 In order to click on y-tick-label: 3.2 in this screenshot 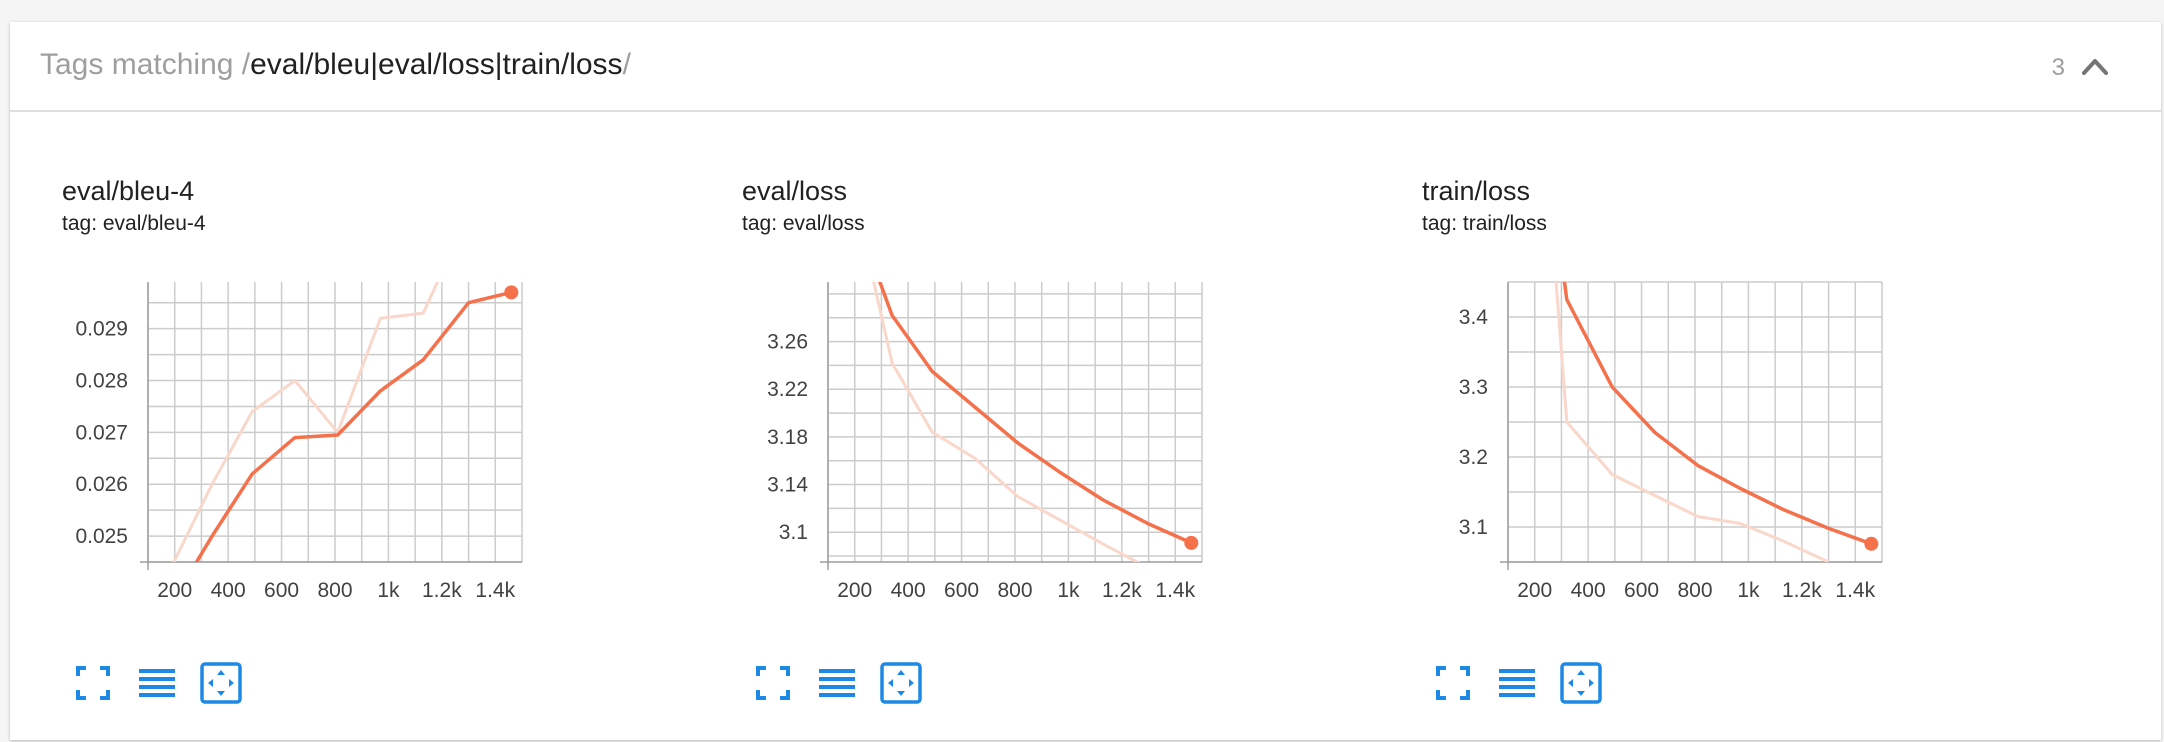, I will do `click(1473, 457)`.